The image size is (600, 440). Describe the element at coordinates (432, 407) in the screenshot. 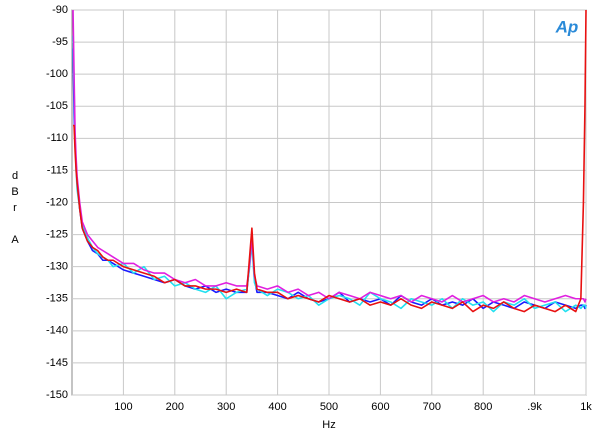

I see `x-tick-label: 700` at that location.